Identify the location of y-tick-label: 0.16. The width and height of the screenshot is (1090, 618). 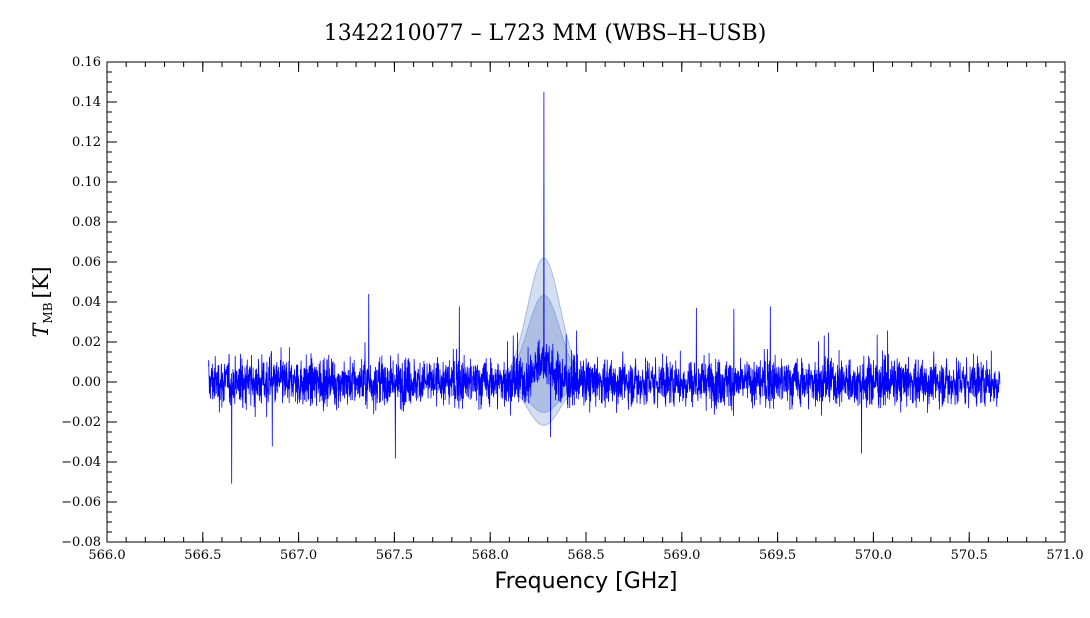
(86, 62).